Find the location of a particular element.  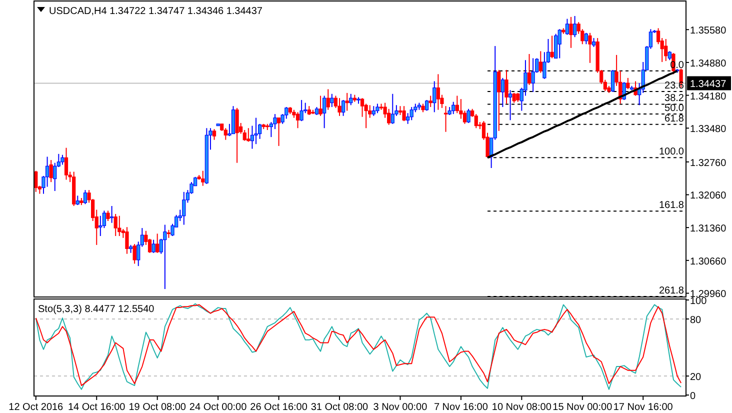

x-tick-label: 10 Nov 08:00 is located at coordinates (522, 407).